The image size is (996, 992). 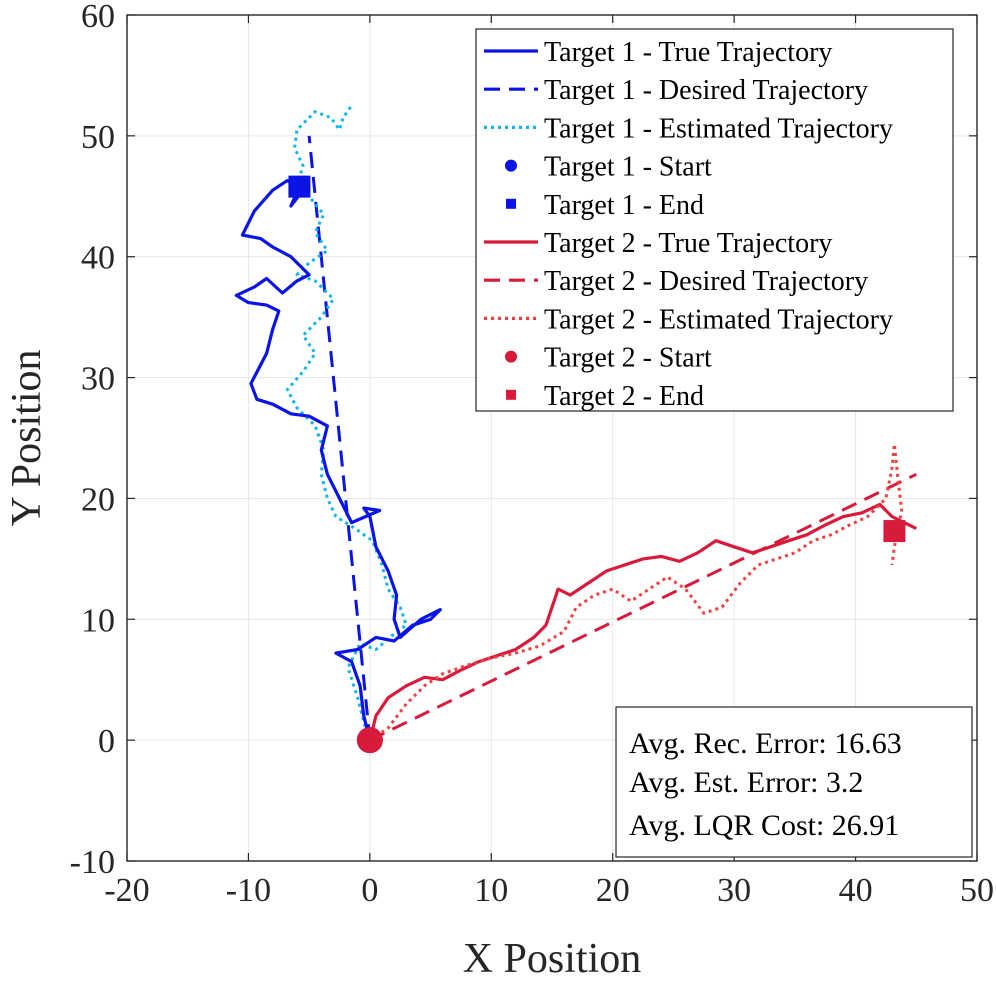 What do you see at coordinates (369, 890) in the screenshot?
I see `x-tick-label: 0` at bounding box center [369, 890].